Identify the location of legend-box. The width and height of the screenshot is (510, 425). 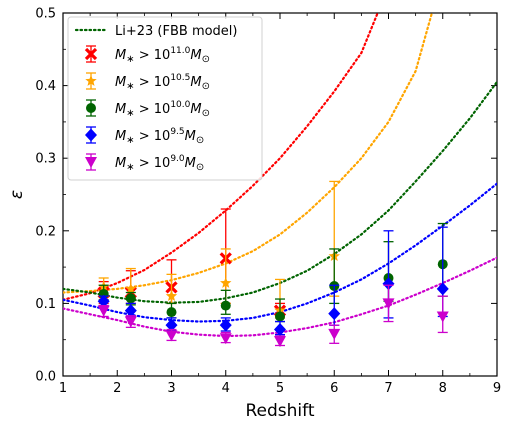
(165, 98).